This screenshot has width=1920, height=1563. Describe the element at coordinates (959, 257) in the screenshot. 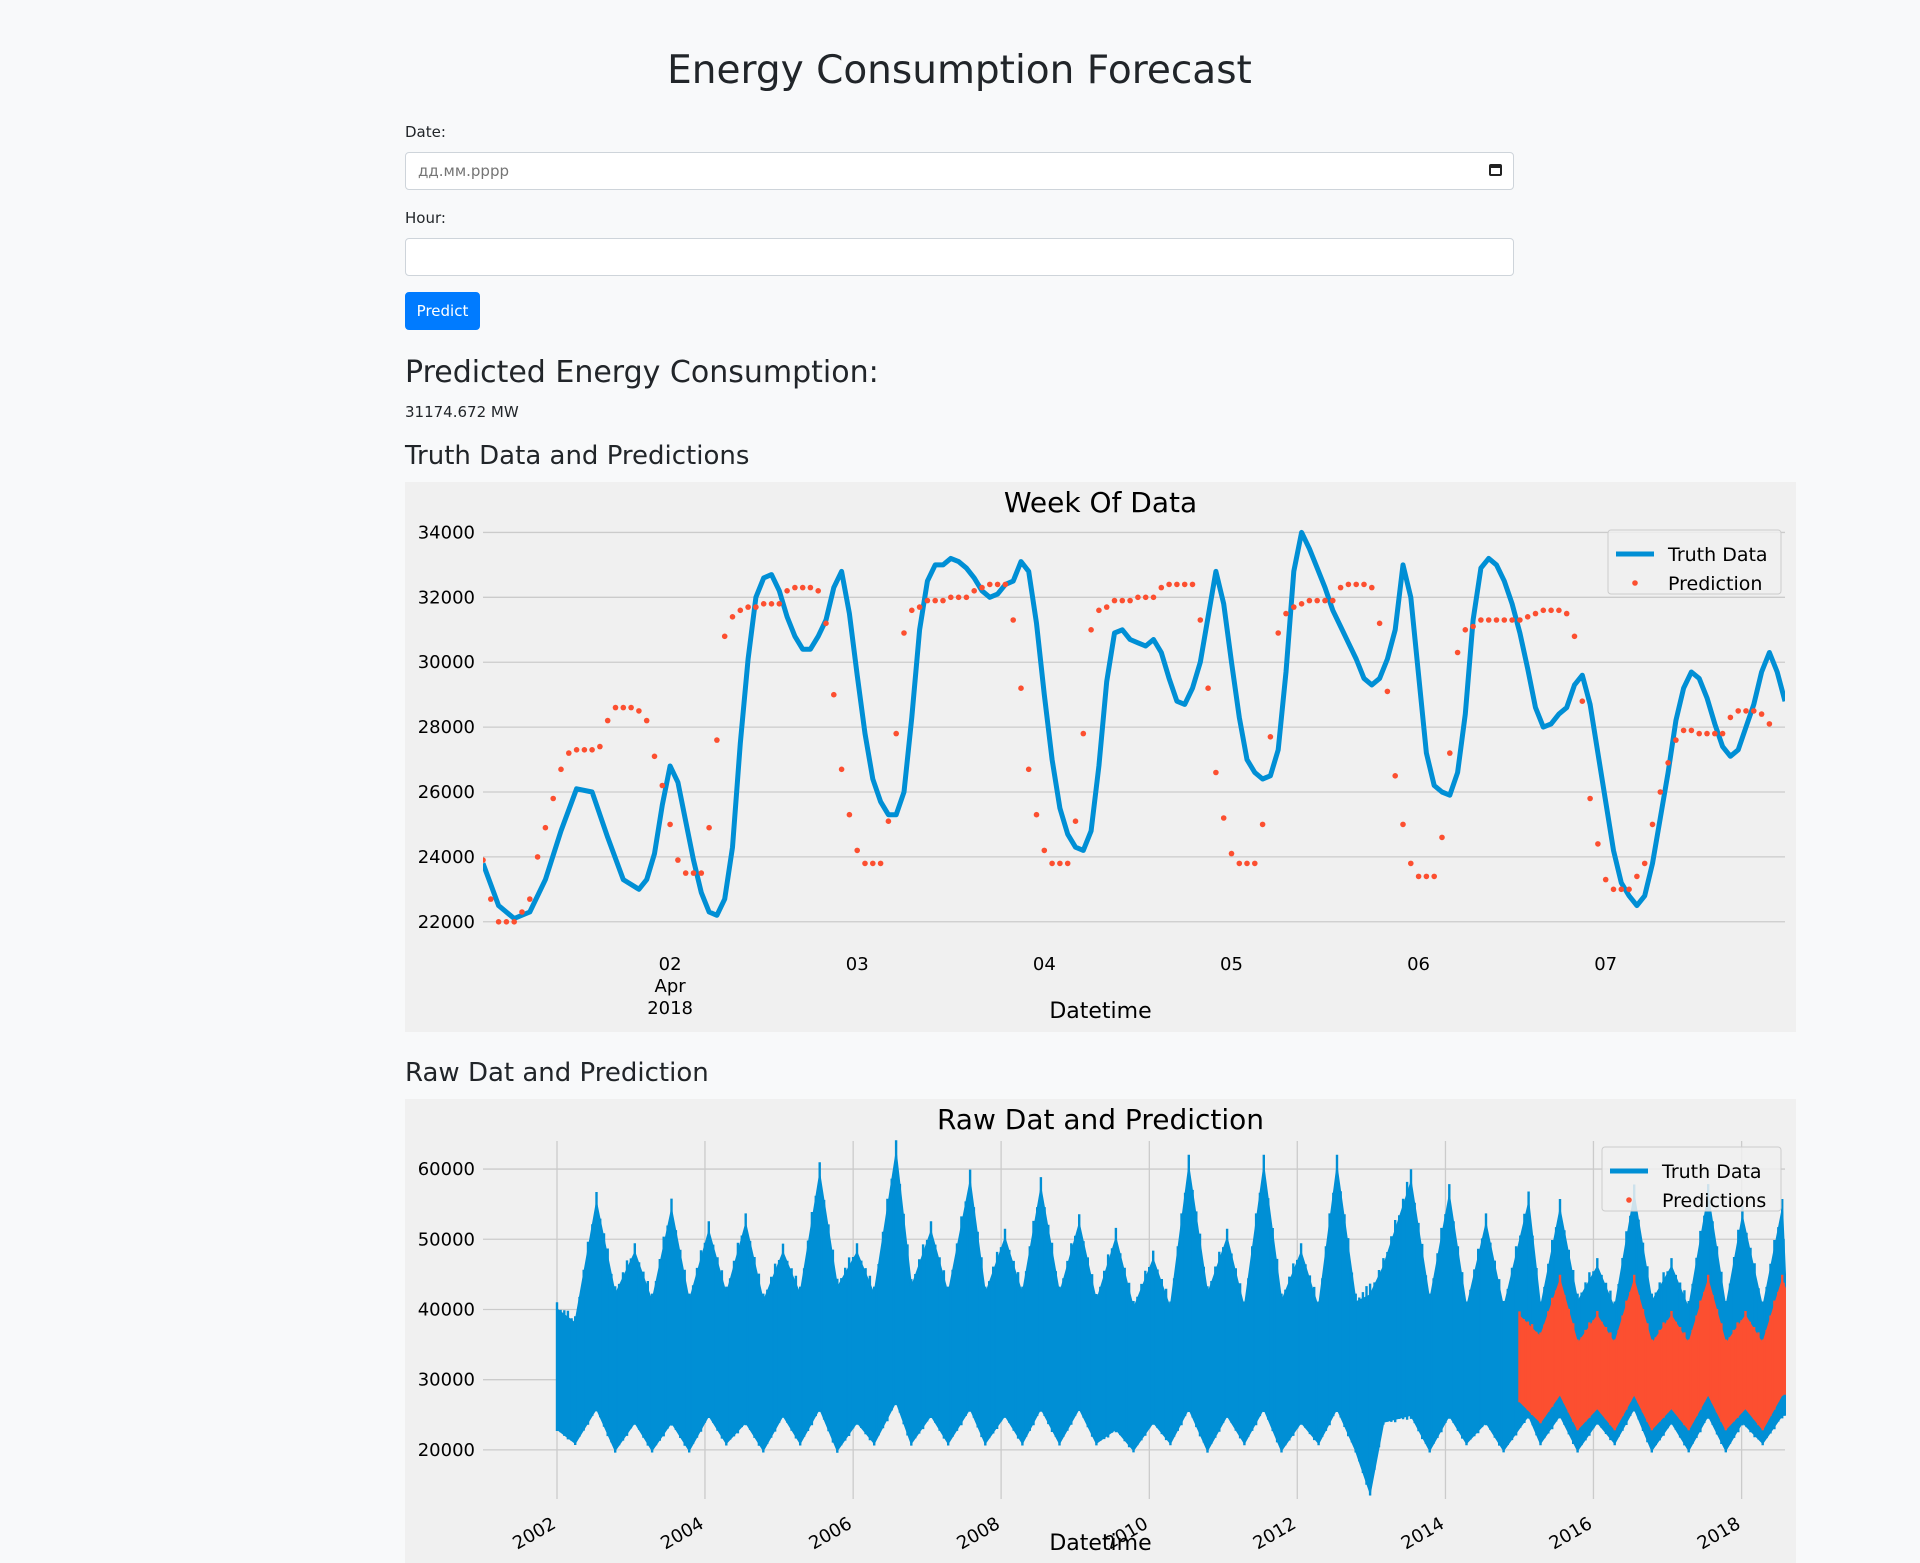

I see `hour-input` at that location.